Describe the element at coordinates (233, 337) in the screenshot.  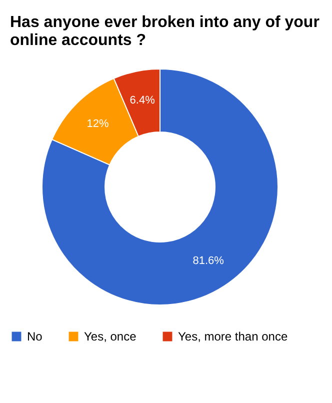
I see `legend-label: Yes, more than once` at that location.